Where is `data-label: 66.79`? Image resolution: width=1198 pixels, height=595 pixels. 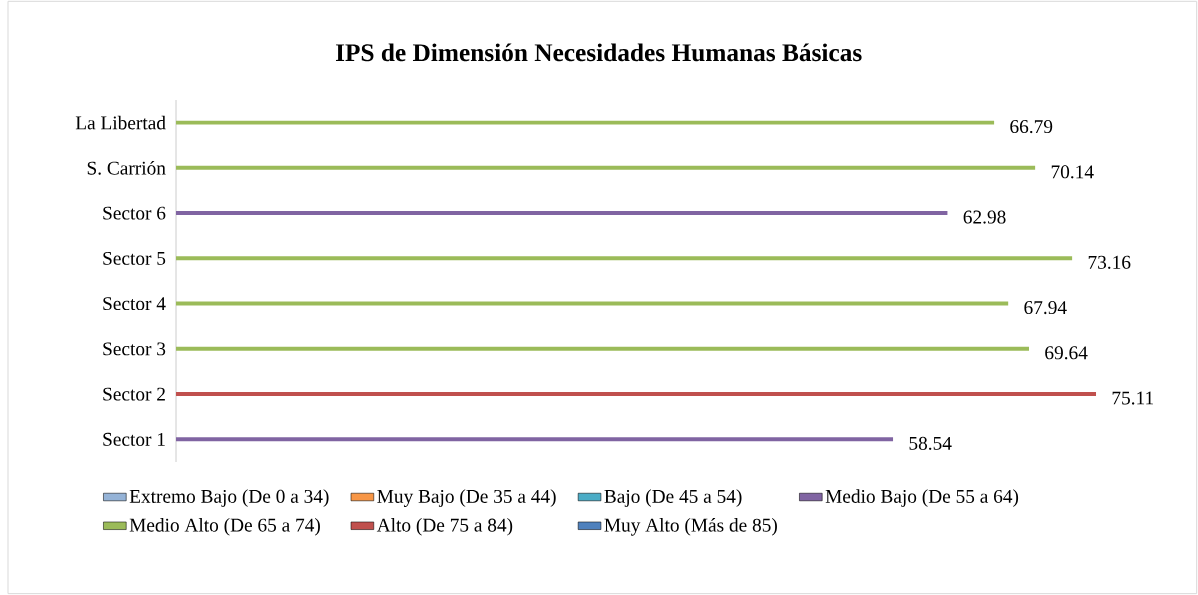
data-label: 66.79 is located at coordinates (1031, 127).